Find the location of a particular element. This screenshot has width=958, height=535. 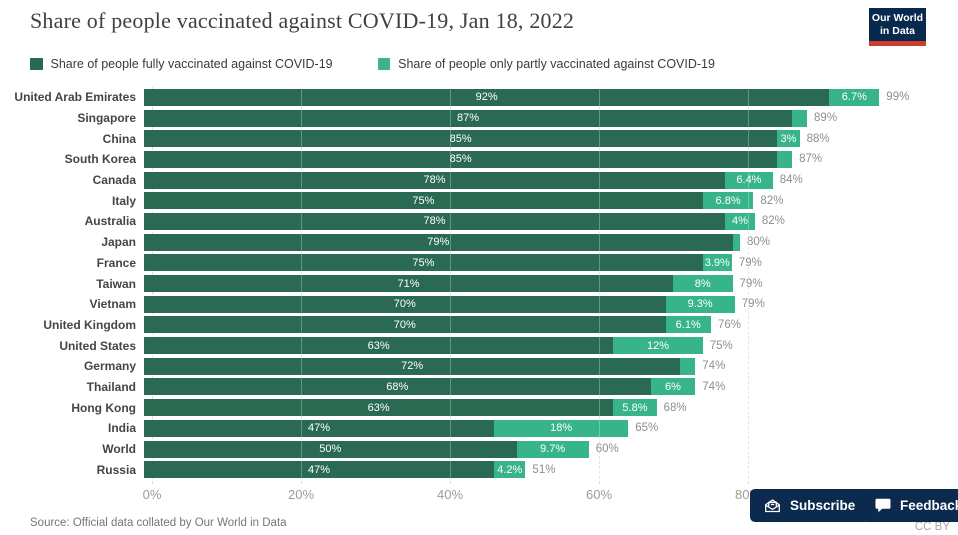

segment-value-label: 3.9% is located at coordinates (717, 262).